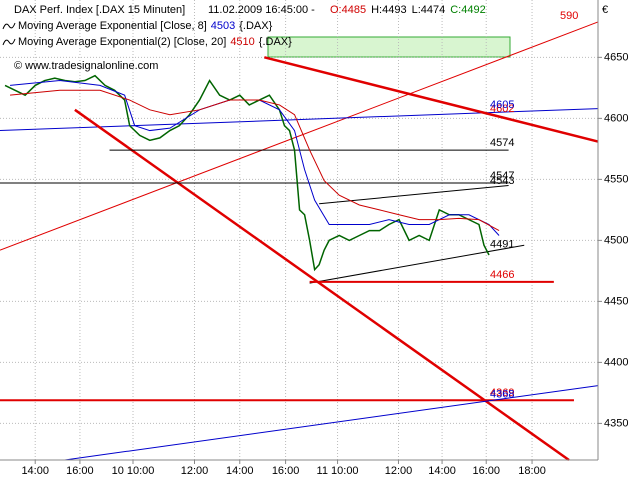  I want to click on ohlc-value: C:4492, so click(467, 10).